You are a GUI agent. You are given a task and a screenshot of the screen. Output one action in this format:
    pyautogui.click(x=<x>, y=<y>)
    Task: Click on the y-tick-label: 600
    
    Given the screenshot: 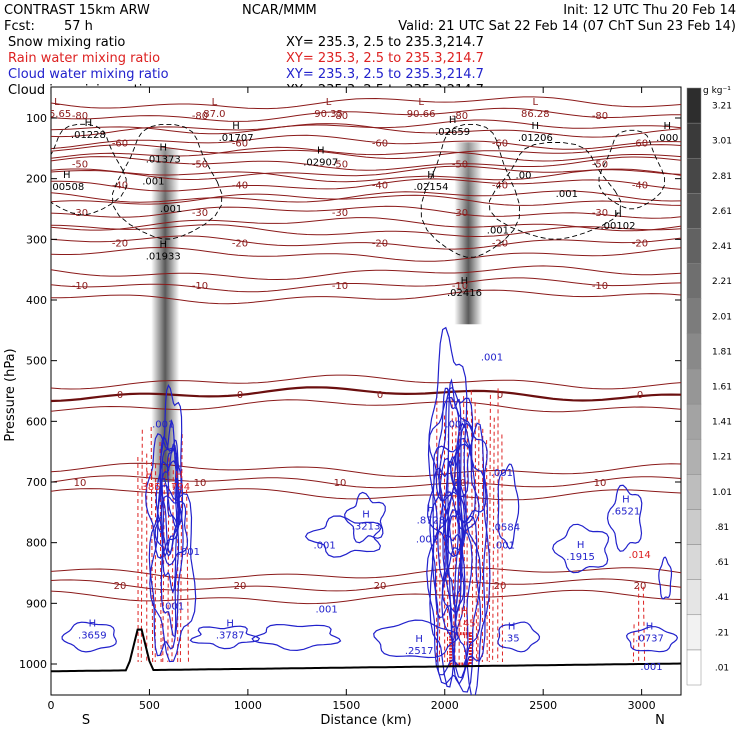 What is the action you would take?
    pyautogui.click(x=36, y=421)
    